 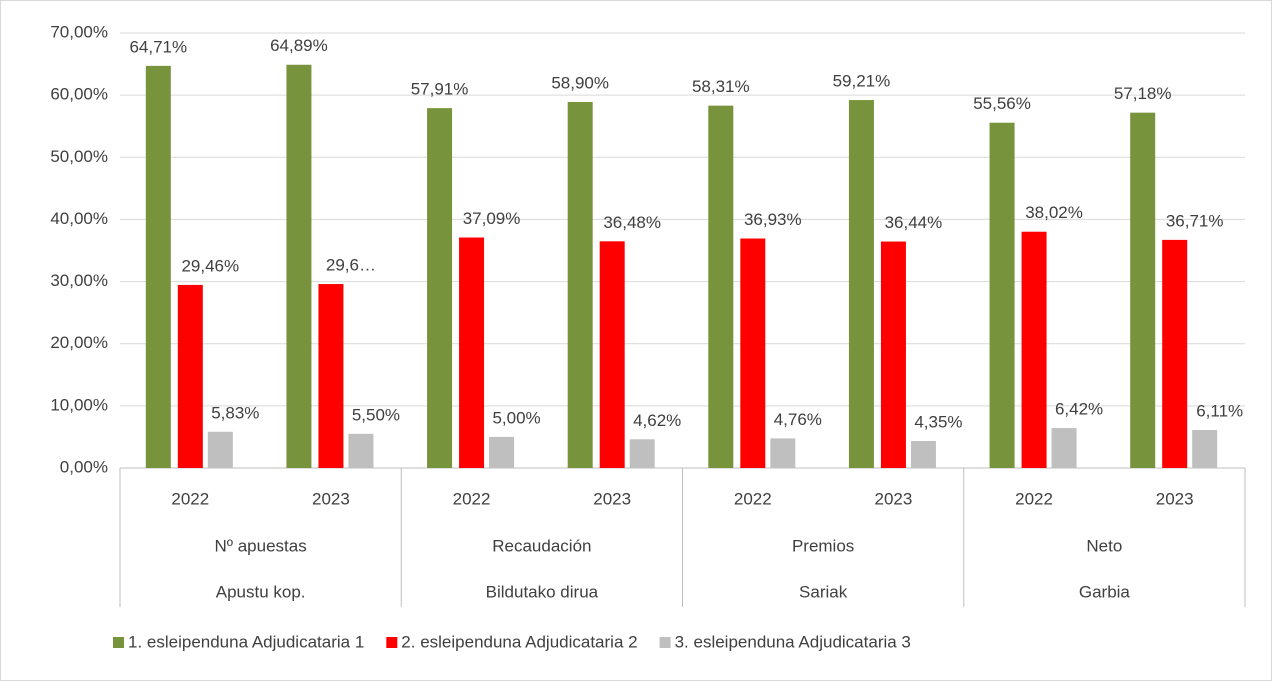 I want to click on data-label: 6,11%, so click(x=1219, y=411).